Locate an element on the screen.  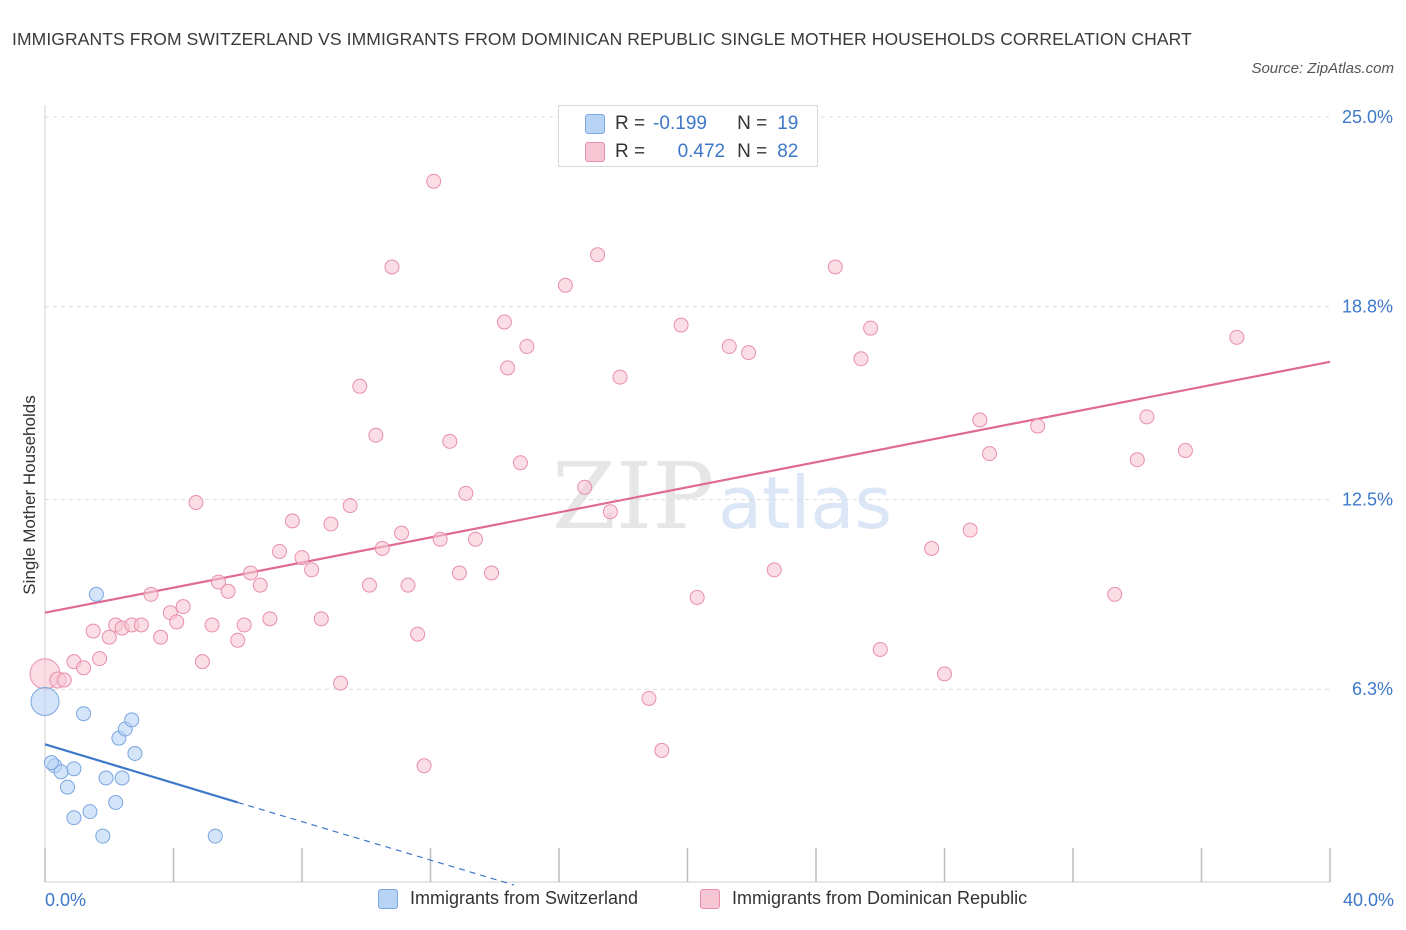
r-label: R = is located at coordinates (630, 151).